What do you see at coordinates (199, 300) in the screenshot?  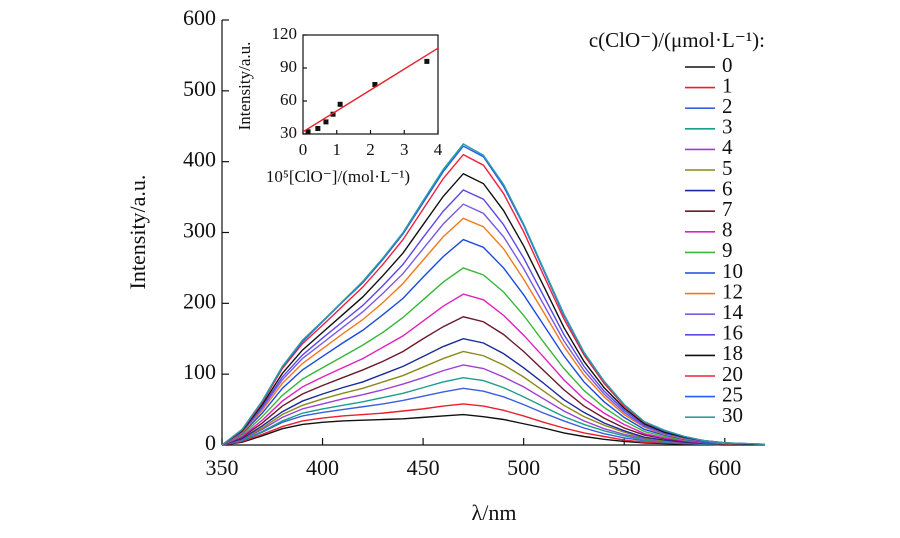 I see `y-tick-label: 200` at bounding box center [199, 300].